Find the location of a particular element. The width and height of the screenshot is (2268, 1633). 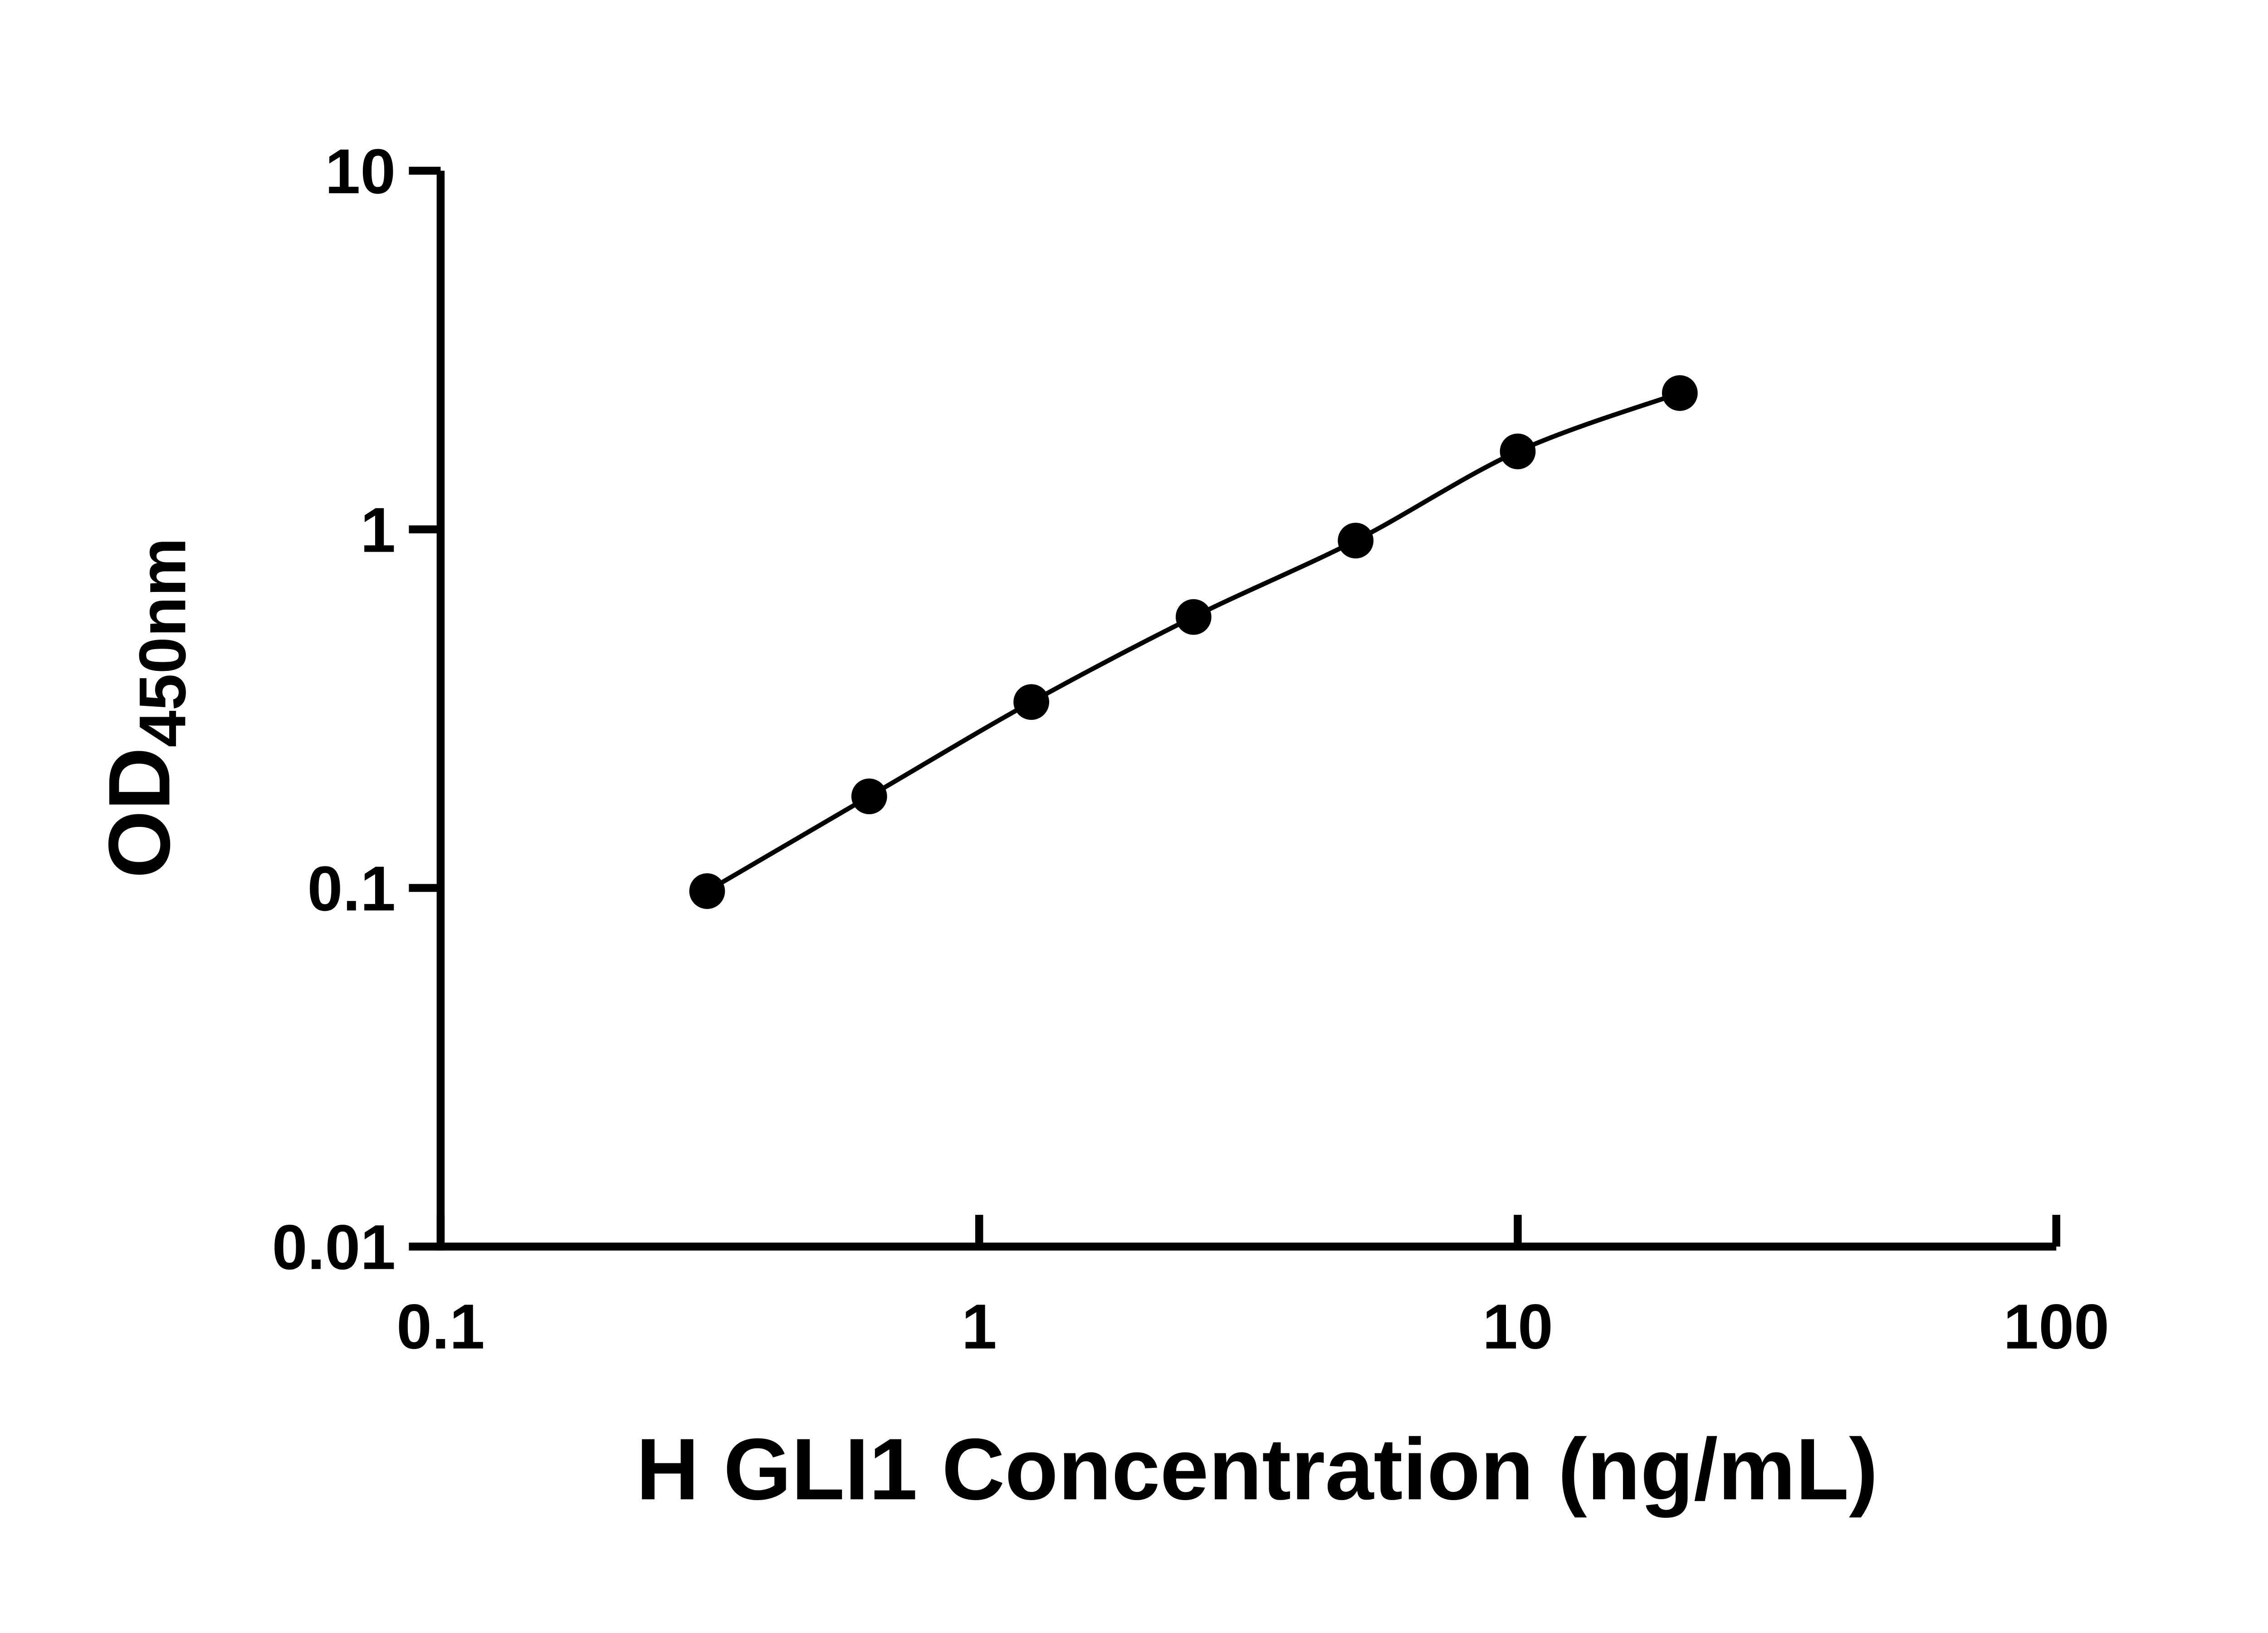

y-axis-title-subscript: 450nm is located at coordinates (162, 642).